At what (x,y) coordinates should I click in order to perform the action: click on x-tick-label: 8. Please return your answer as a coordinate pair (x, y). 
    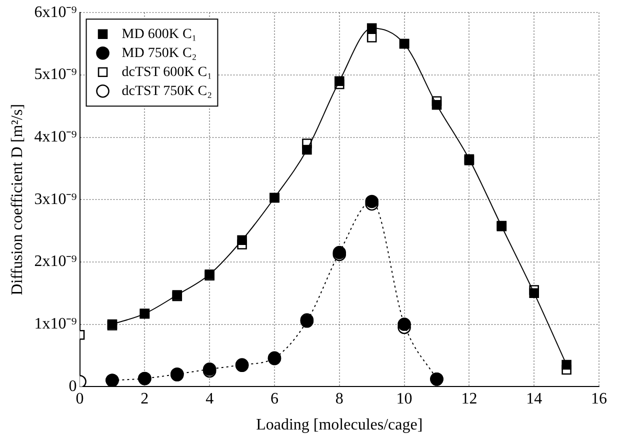
    Looking at the image, I should click on (339, 399).